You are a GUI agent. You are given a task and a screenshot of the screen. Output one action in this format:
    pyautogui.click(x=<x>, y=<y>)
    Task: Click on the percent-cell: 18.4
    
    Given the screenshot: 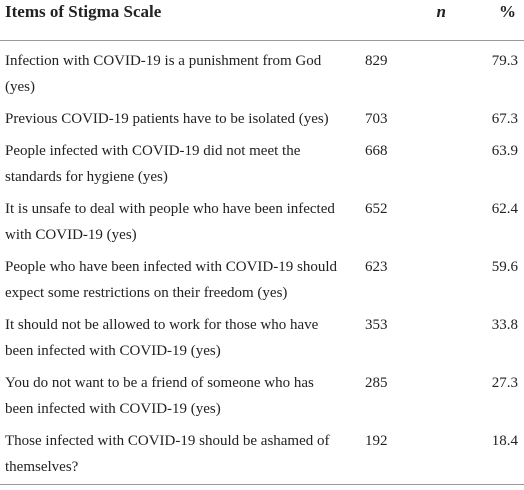 What is the action you would take?
    pyautogui.click(x=492, y=455)
    